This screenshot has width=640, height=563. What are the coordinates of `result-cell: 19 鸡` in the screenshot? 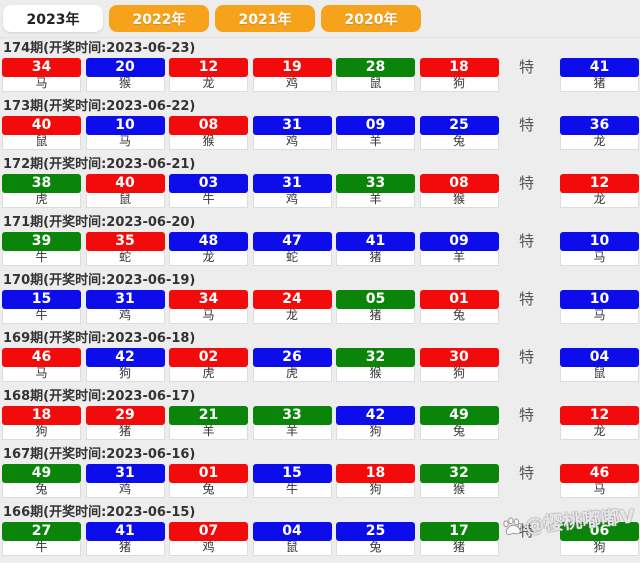 It's located at (292, 75).